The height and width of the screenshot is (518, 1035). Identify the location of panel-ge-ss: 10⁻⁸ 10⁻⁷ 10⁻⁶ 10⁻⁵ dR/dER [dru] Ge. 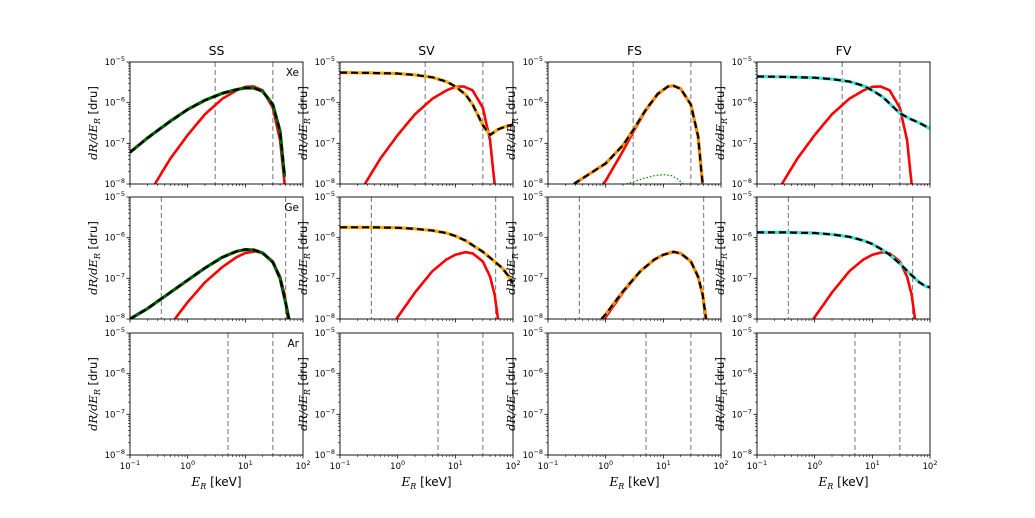
(195, 257).